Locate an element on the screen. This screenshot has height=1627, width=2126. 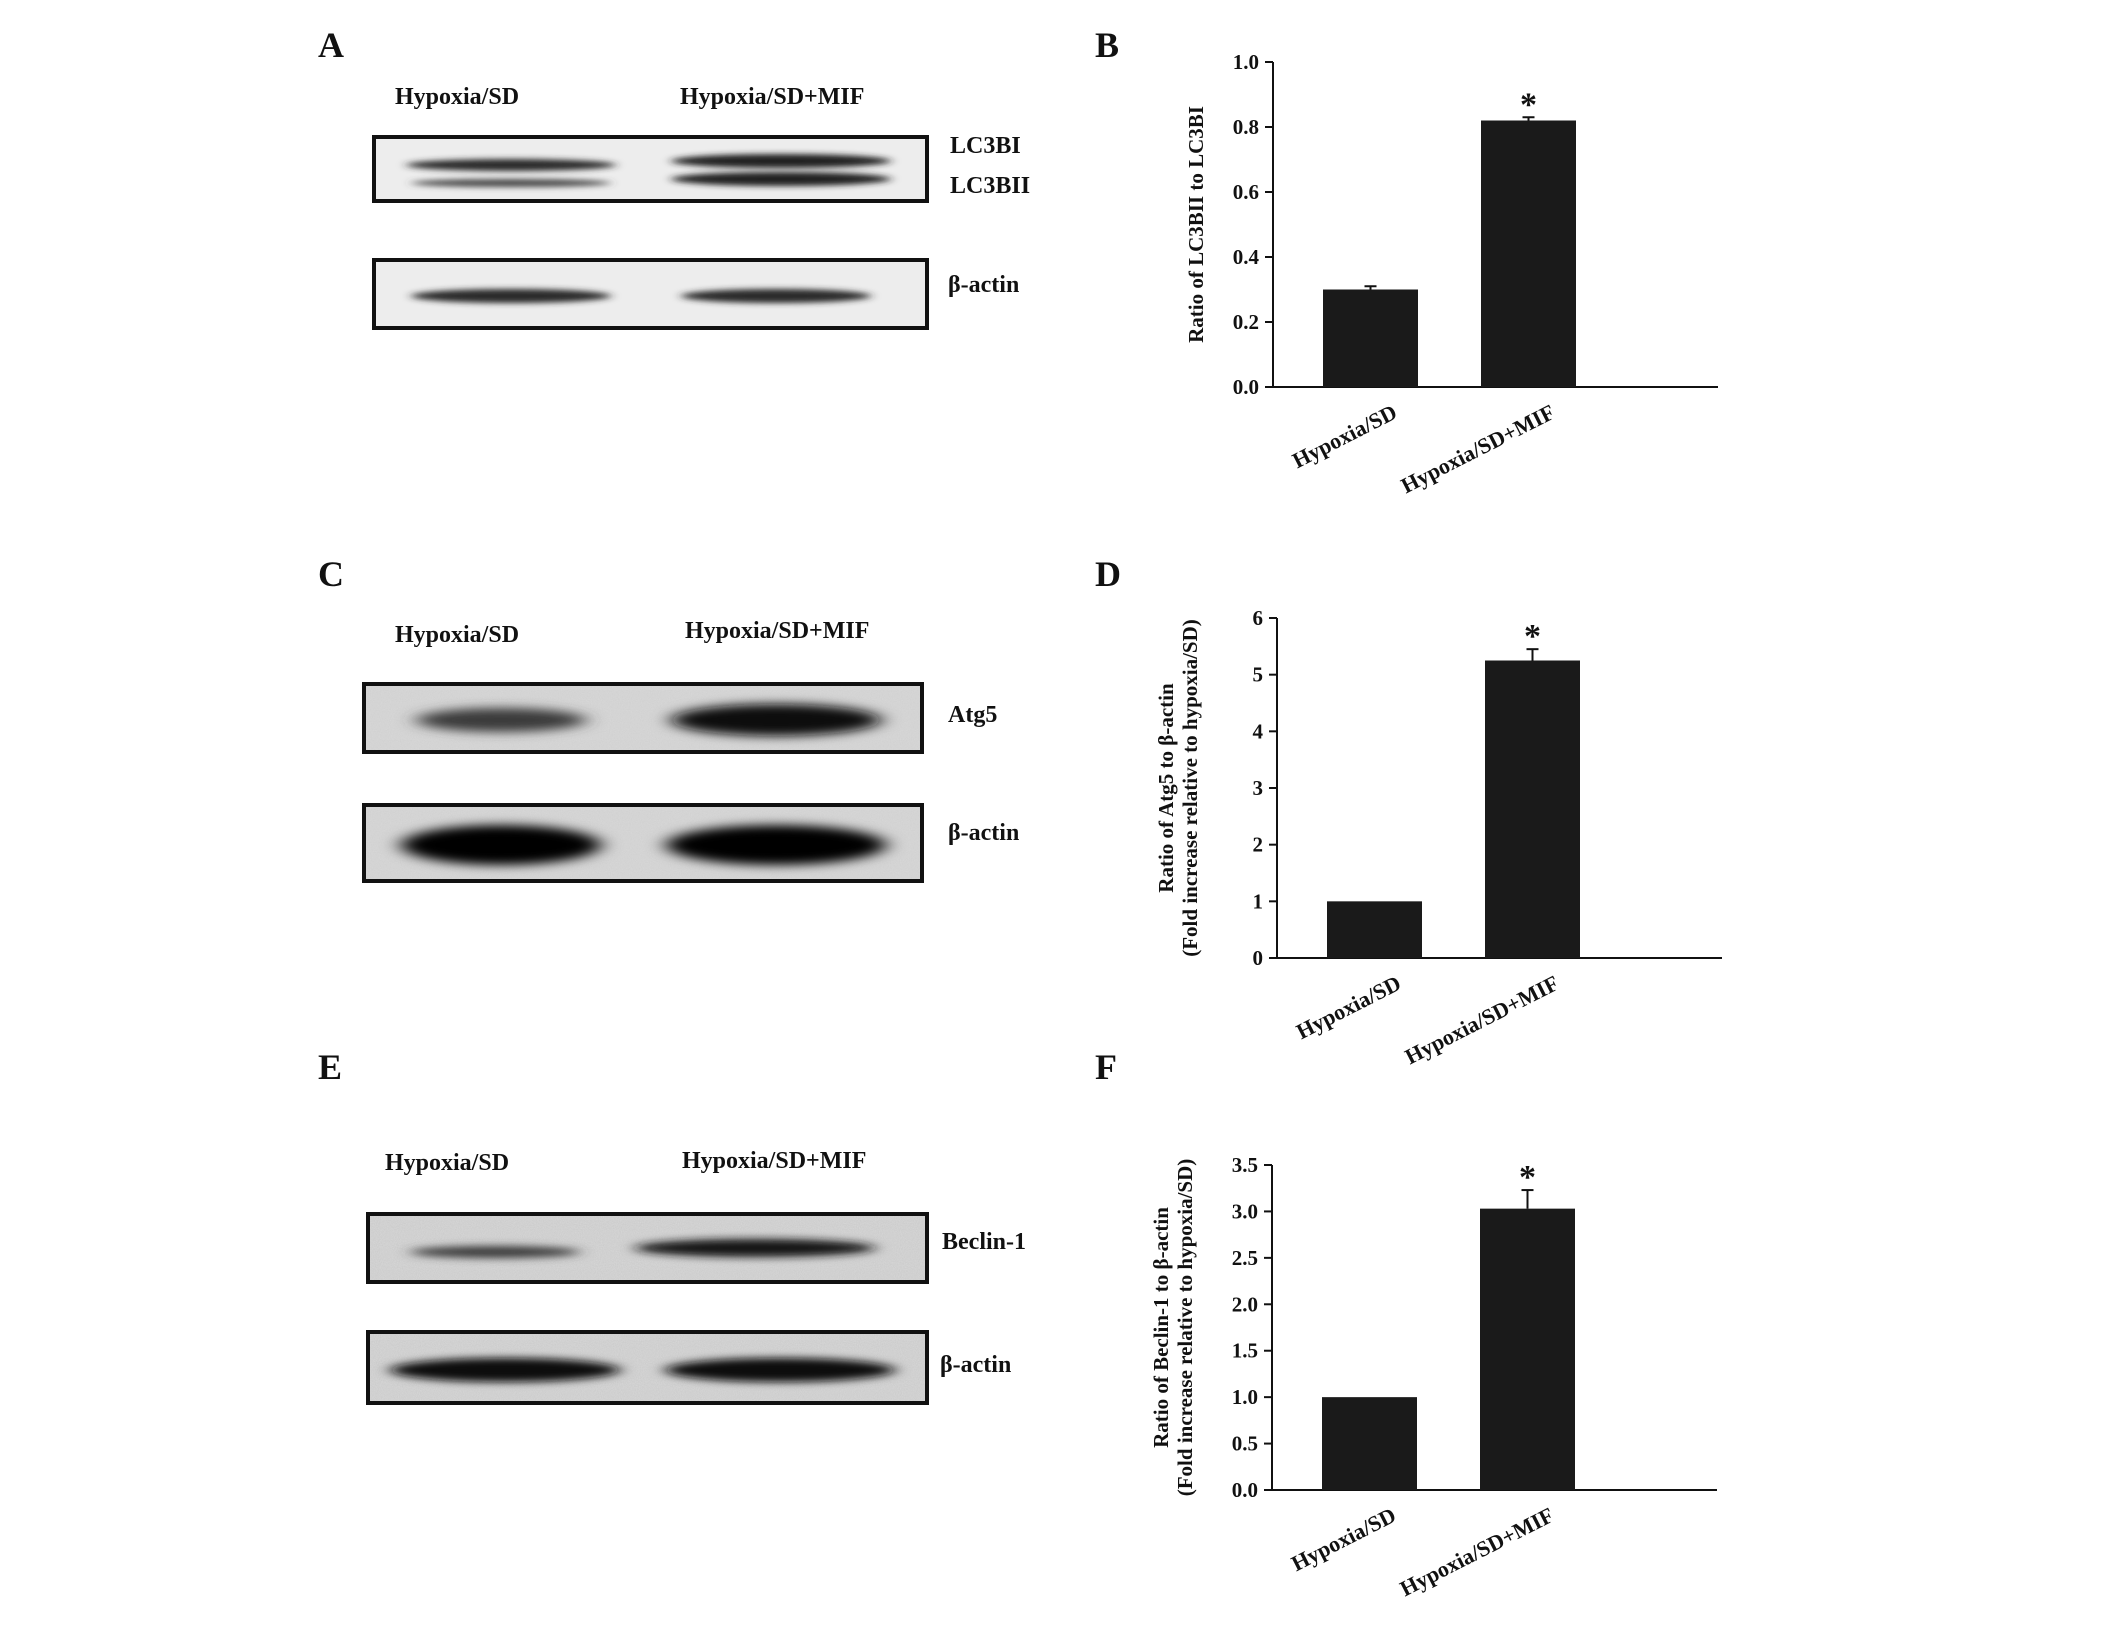
blot-bands-lc3b is located at coordinates (648, 170).